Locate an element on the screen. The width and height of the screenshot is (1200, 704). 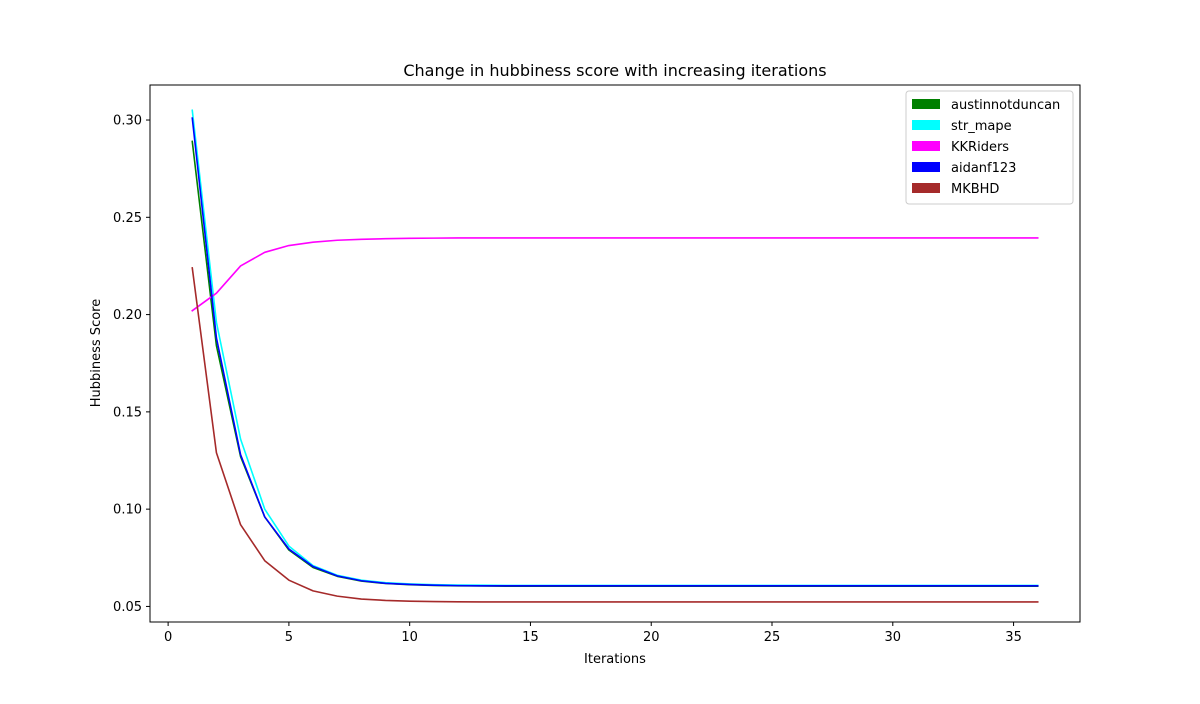
legend-label-mkbhd: MKBHD is located at coordinates (975, 189).